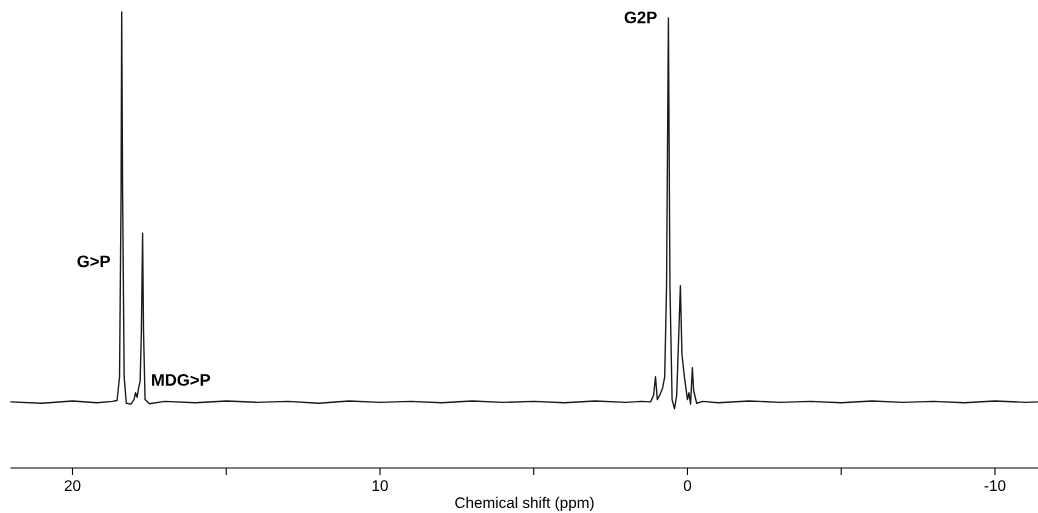 This screenshot has height=513, width=1038. What do you see at coordinates (687, 486) in the screenshot?
I see `x-tick-label: 0` at bounding box center [687, 486].